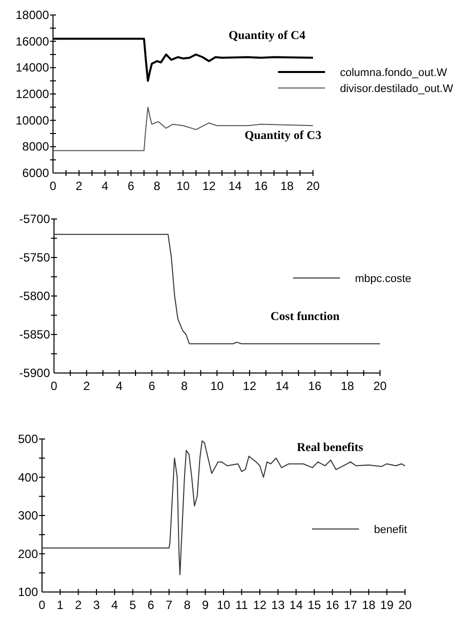 The width and height of the screenshot is (472, 617). What do you see at coordinates (96, 605) in the screenshot?
I see `x-tick-label: 3` at bounding box center [96, 605].